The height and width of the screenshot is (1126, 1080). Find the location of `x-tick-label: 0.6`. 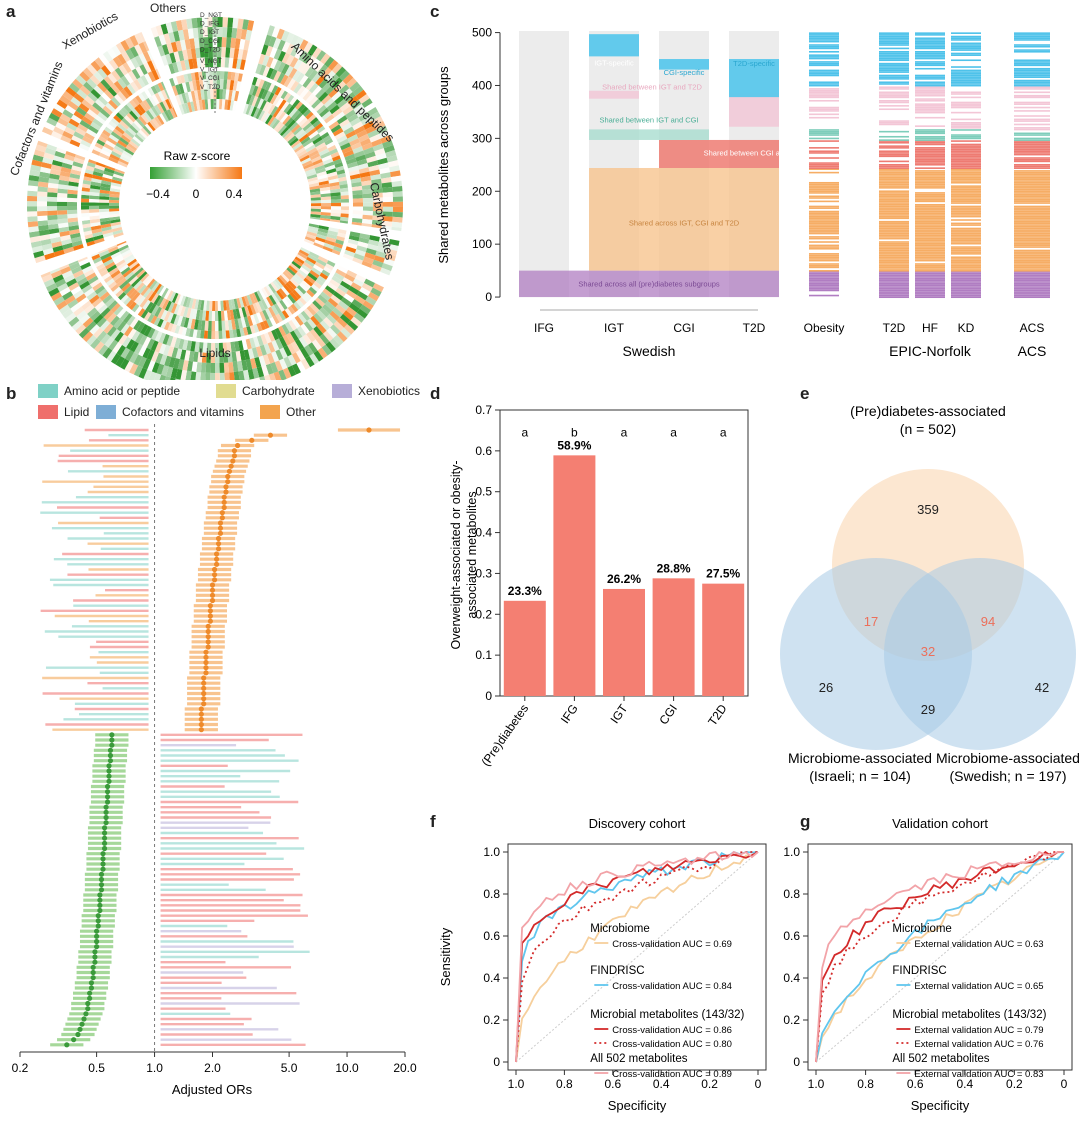

x-tick-label: 0.6 is located at coordinates (612, 1084).